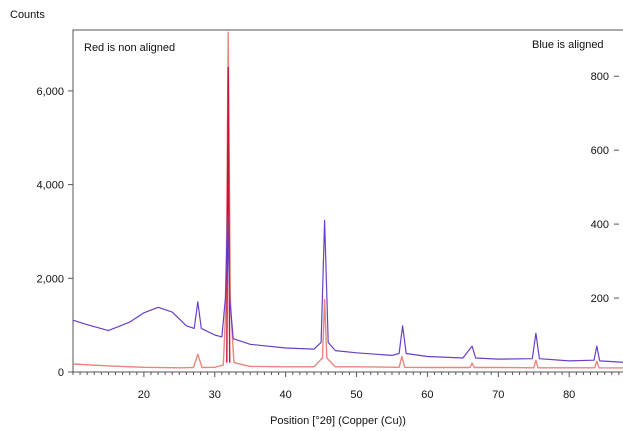  What do you see at coordinates (600, 225) in the screenshot?
I see `y2-tick-label: 400` at bounding box center [600, 225].